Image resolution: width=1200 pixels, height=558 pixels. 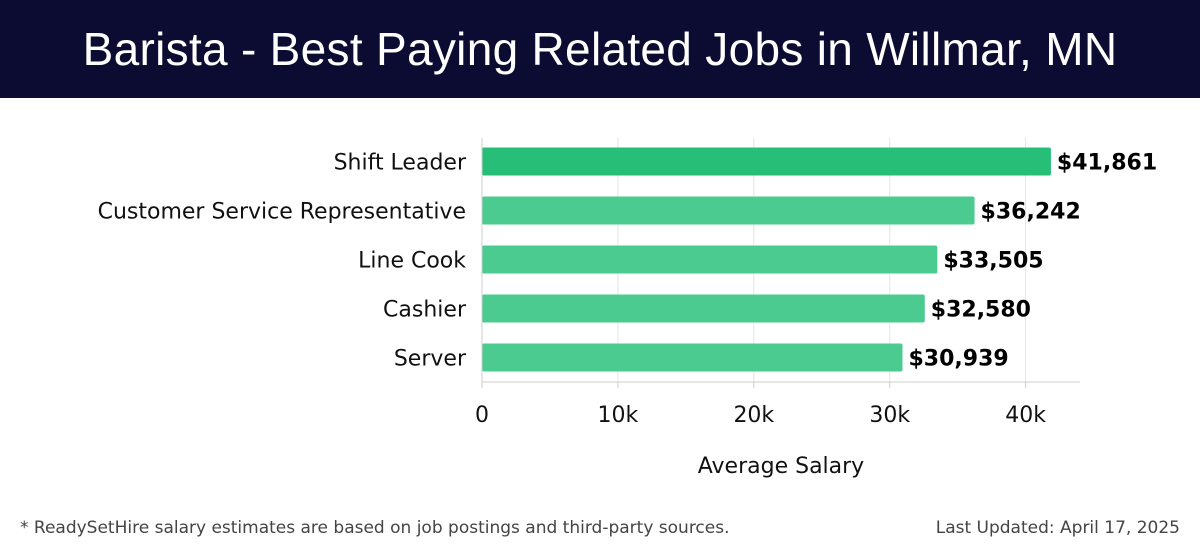 What do you see at coordinates (993, 261) in the screenshot?
I see `value-label: $33,505` at bounding box center [993, 261].